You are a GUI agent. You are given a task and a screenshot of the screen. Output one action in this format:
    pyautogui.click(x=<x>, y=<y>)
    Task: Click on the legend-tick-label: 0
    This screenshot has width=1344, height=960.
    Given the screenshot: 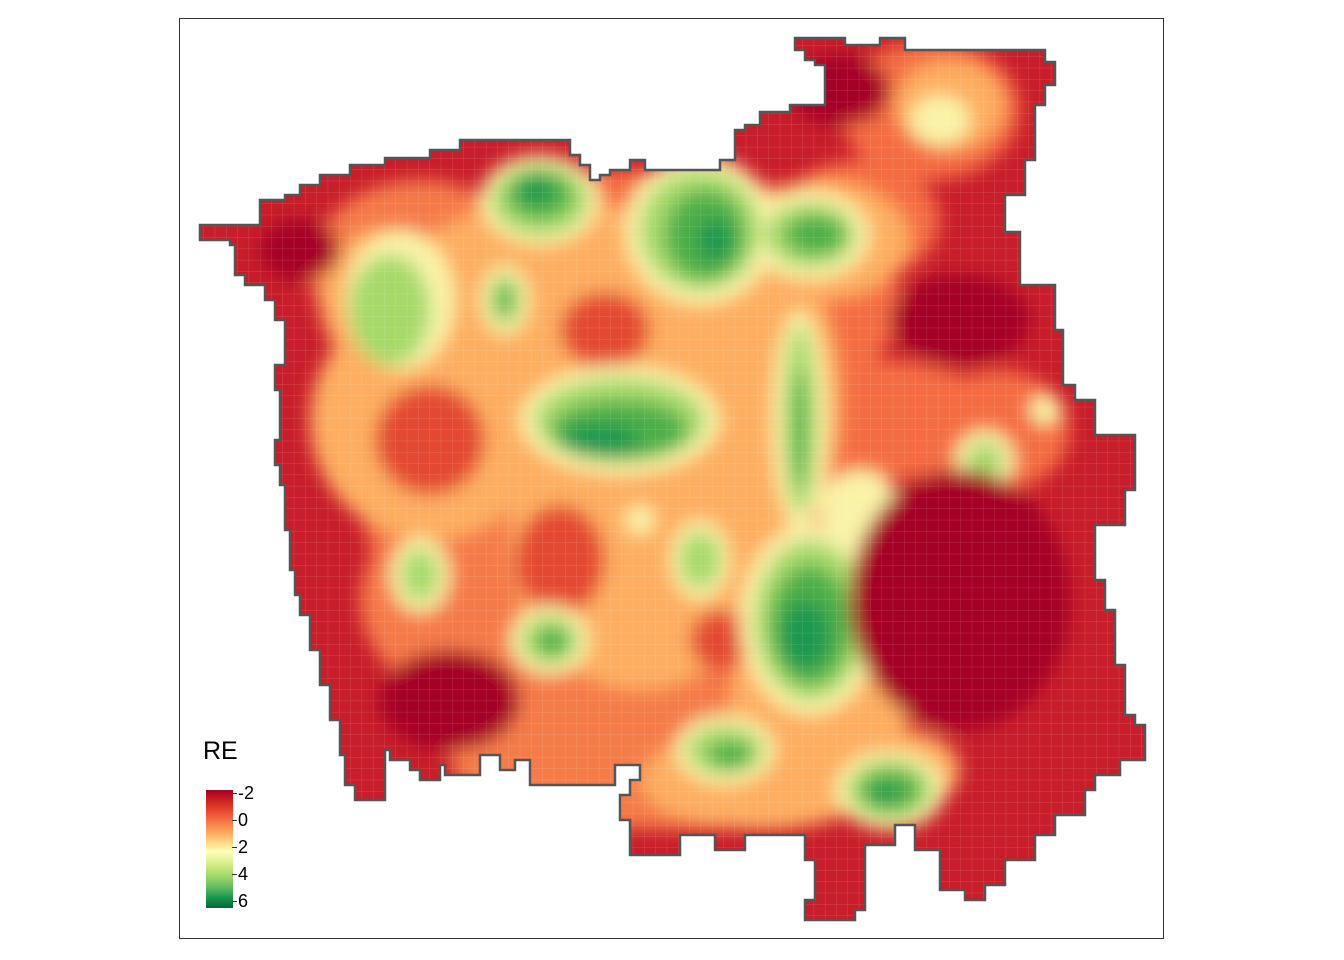 What is the action you would take?
    pyautogui.click(x=243, y=820)
    